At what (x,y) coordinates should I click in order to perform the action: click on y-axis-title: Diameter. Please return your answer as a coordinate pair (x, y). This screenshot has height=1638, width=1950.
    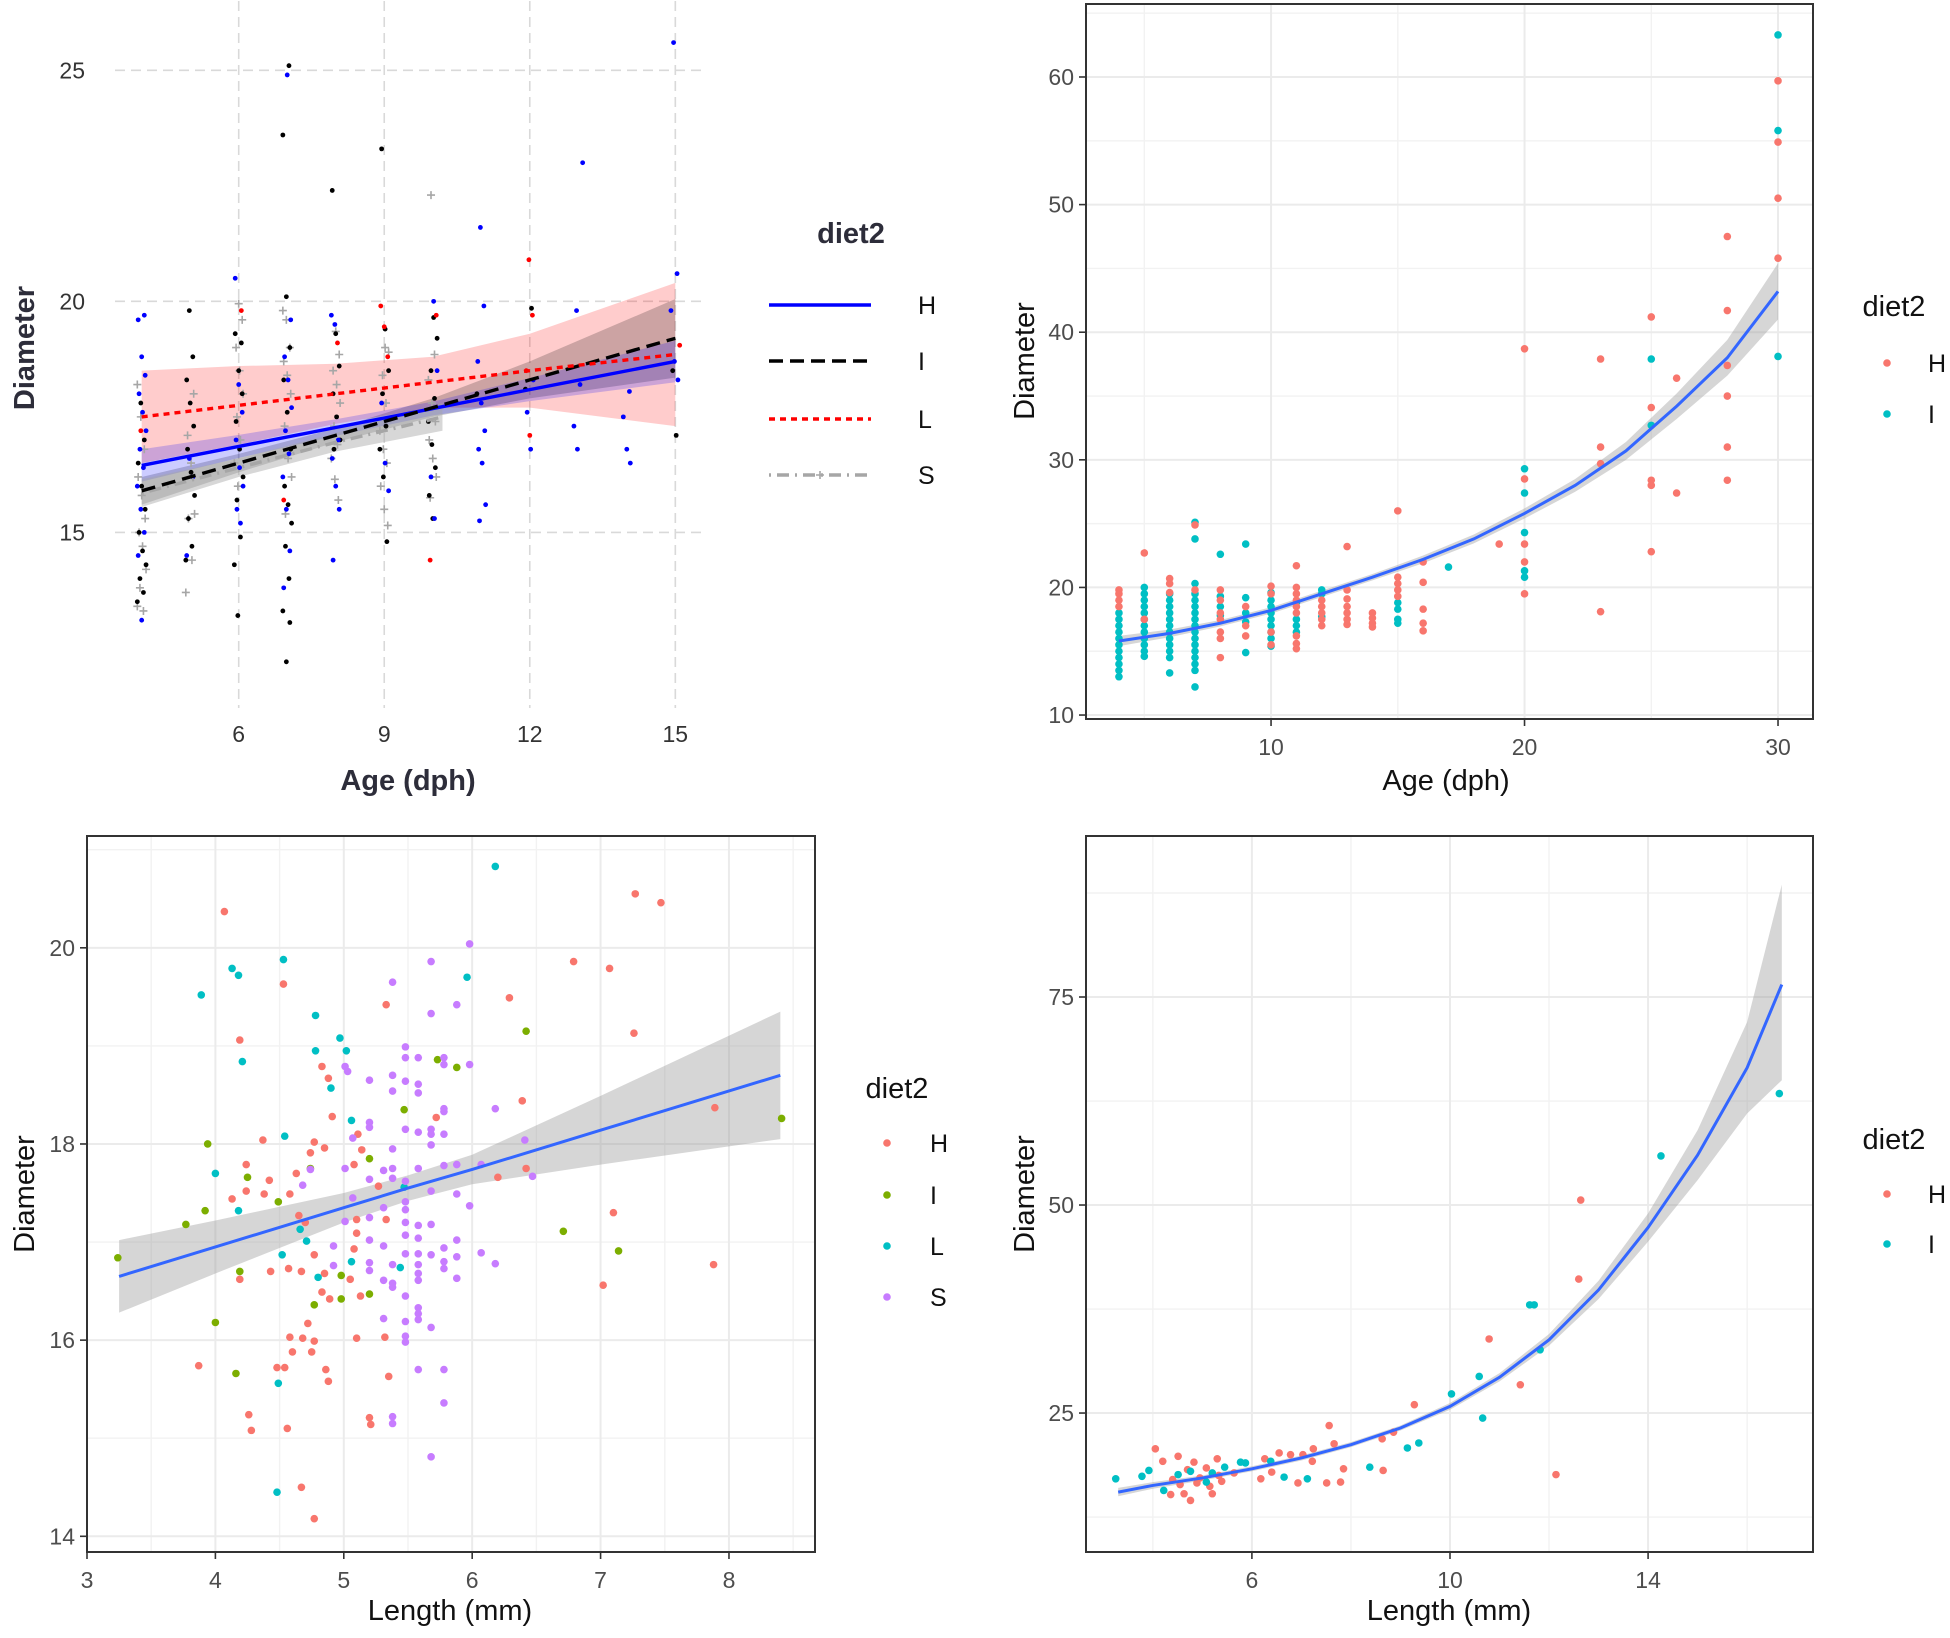
    Looking at the image, I should click on (25, 348).